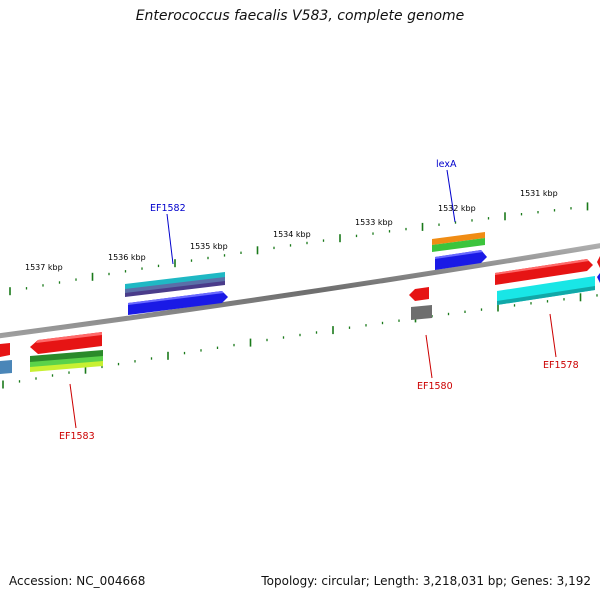 The image size is (600, 600). What do you see at coordinates (69, 337) in the screenshot?
I see `gene-arrow-red-ef1583-highlight` at bounding box center [69, 337].